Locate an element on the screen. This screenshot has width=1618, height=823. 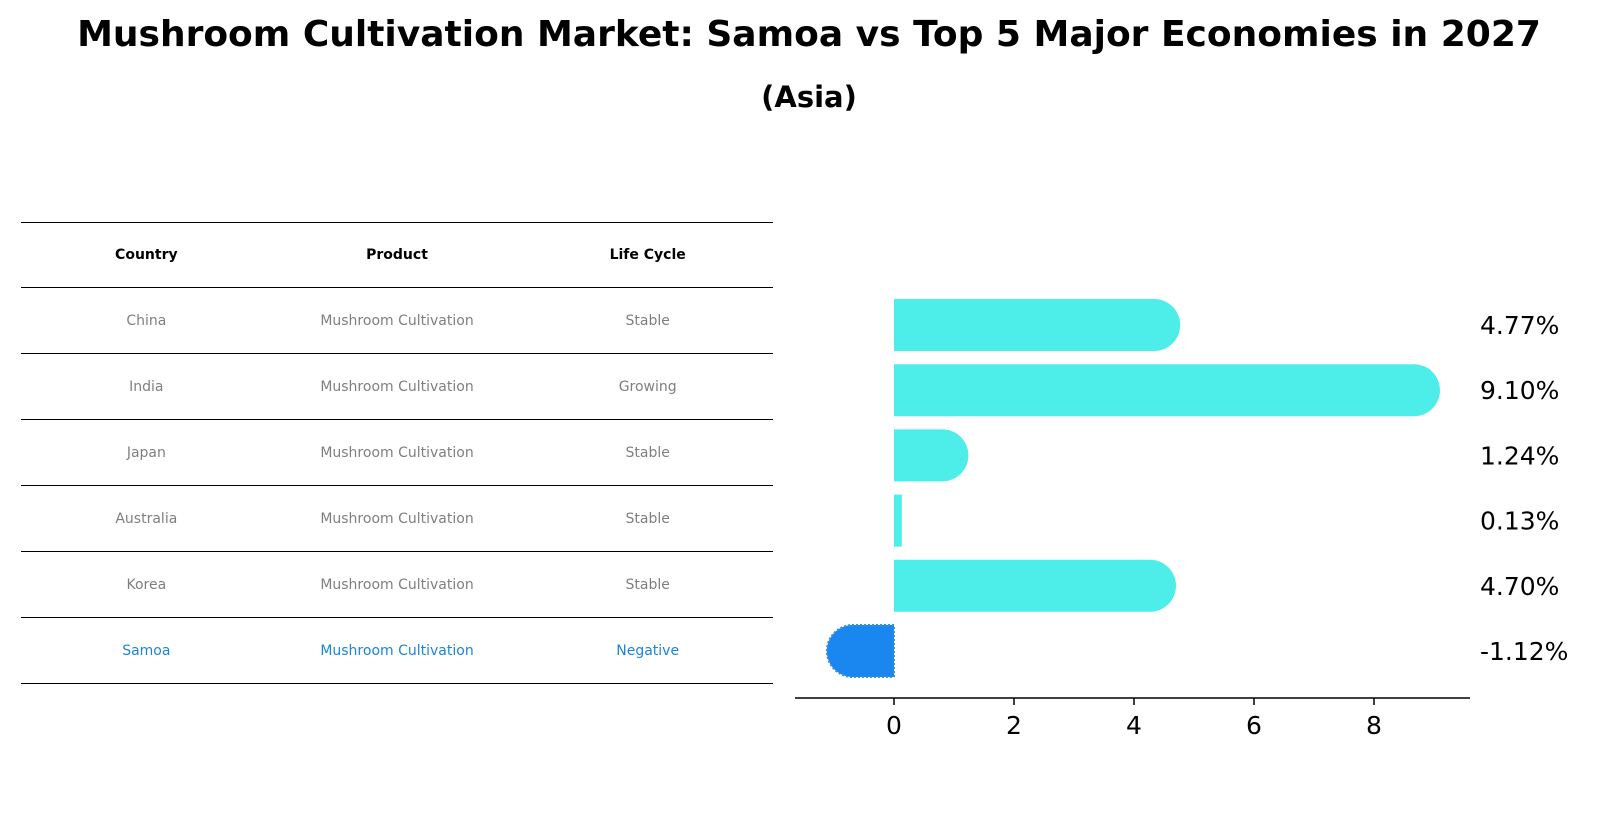
bar-india is located at coordinates (1167, 390).